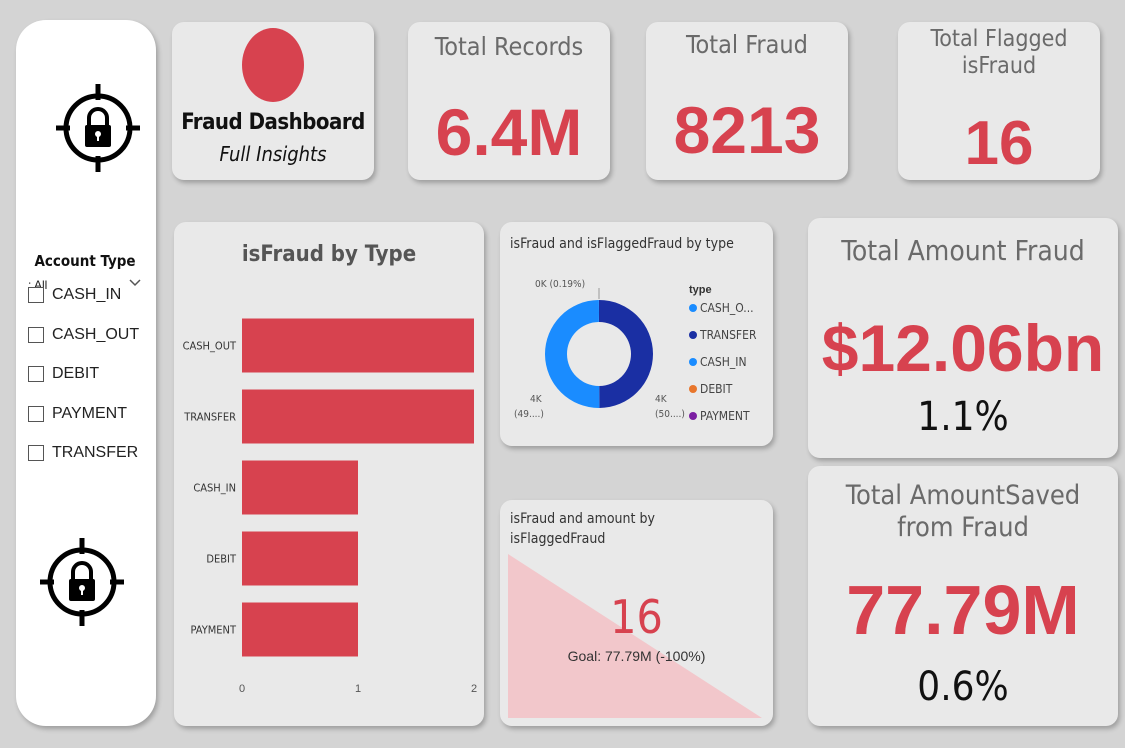 The height and width of the screenshot is (748, 1125). I want to click on slicer-item-transfer: TRANSFER, so click(83, 453).